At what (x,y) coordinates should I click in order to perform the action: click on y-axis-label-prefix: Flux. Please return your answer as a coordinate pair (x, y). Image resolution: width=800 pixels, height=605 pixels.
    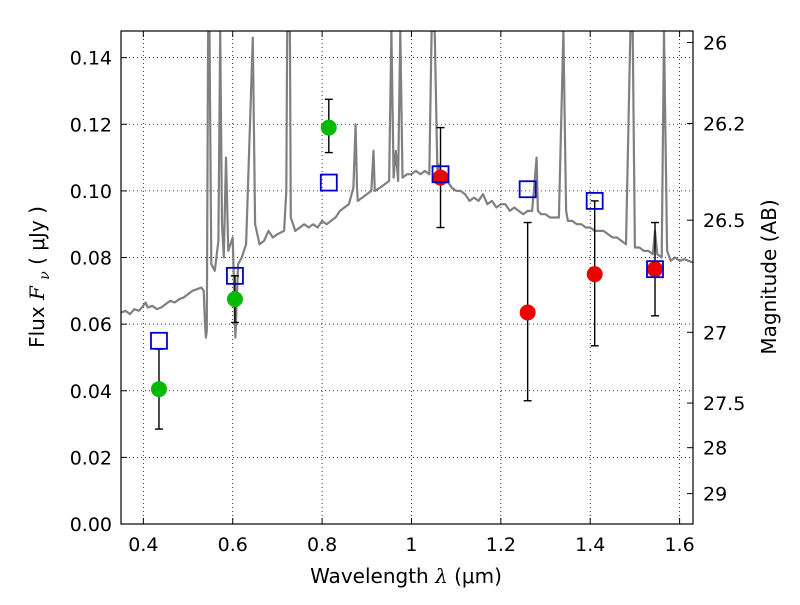
    Looking at the image, I should click on (37, 324).